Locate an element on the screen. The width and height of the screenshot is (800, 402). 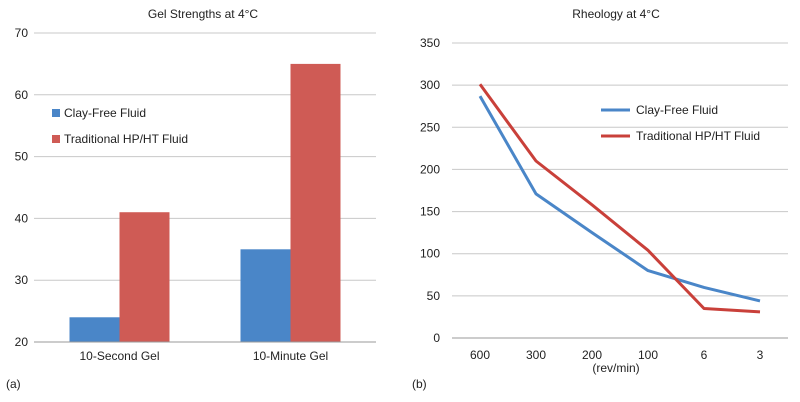
x-tick-label: 200 is located at coordinates (592, 355).